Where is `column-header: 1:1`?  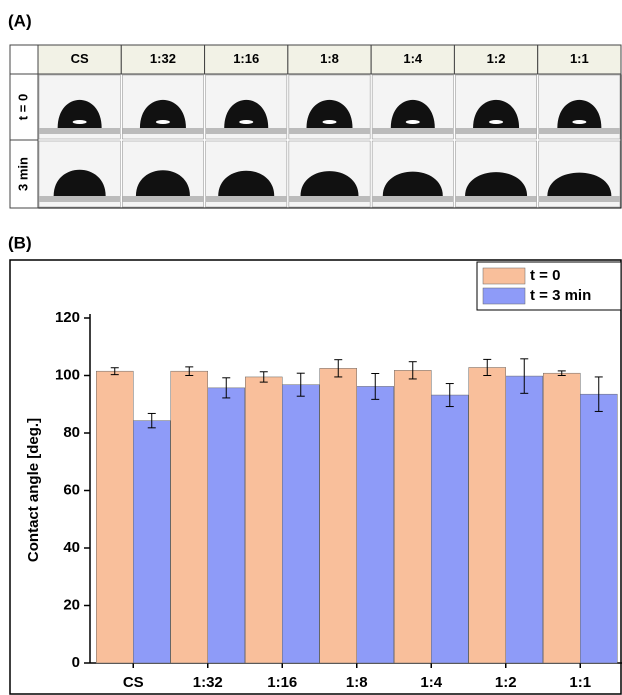 column-header: 1:1 is located at coordinates (579, 58).